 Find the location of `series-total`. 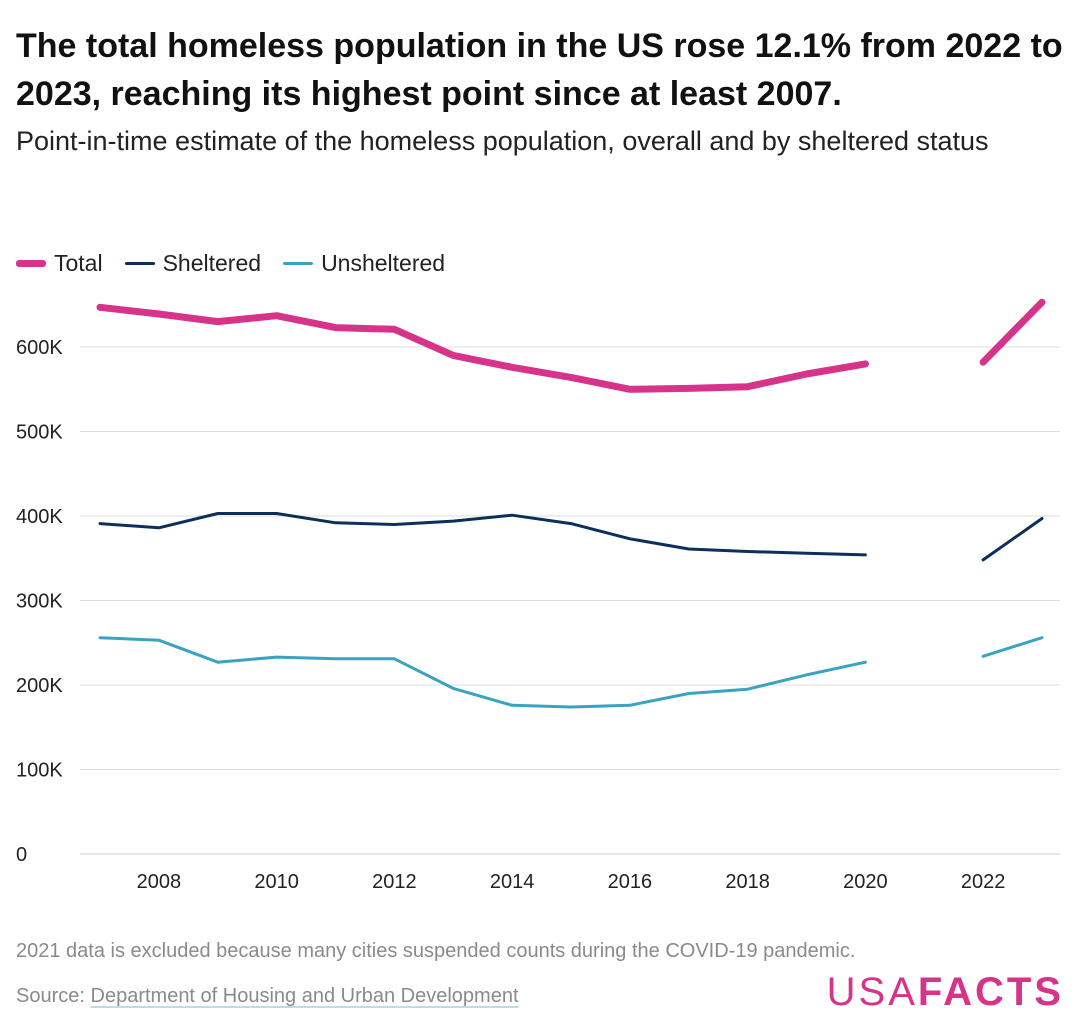

series-total is located at coordinates (571, 345).